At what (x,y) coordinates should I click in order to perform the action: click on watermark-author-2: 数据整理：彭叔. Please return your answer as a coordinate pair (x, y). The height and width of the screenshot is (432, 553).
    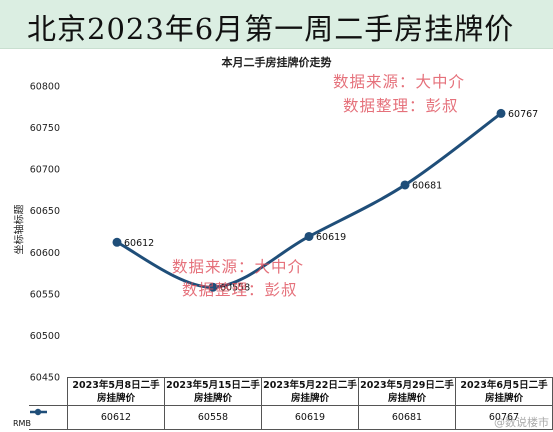
    Looking at the image, I should click on (240, 290).